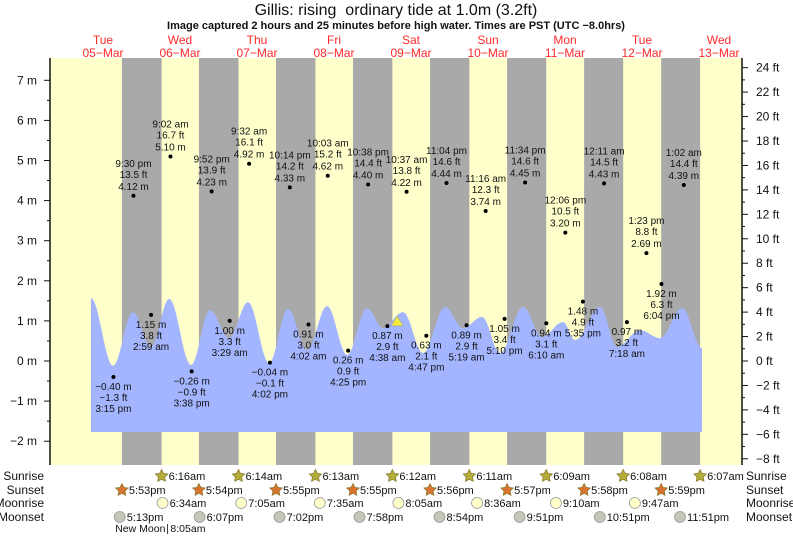 The height and width of the screenshot is (539, 793). What do you see at coordinates (270, 384) in the screenshot?
I see `event-height-ft: −0.1 ft` at bounding box center [270, 384].